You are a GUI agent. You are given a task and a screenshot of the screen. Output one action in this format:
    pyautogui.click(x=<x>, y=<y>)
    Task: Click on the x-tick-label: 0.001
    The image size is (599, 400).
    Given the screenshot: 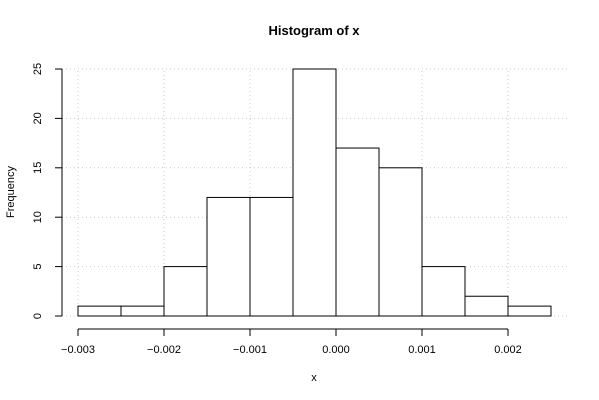 What is the action you would take?
    pyautogui.click(x=422, y=350)
    